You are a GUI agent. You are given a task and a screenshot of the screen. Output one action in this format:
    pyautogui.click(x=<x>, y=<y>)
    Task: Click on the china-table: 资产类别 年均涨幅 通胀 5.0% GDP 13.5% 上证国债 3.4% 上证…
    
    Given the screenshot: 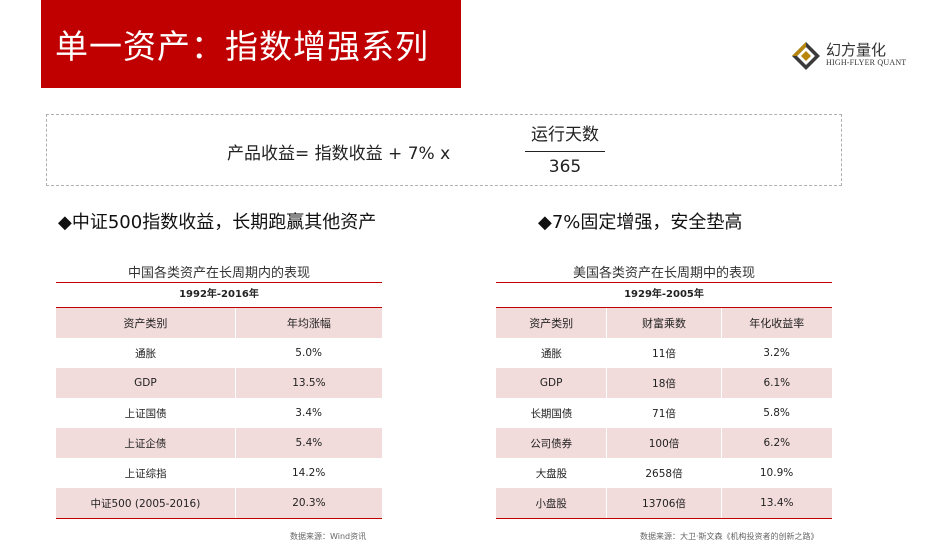 What is the action you would take?
    pyautogui.click(x=219, y=413)
    